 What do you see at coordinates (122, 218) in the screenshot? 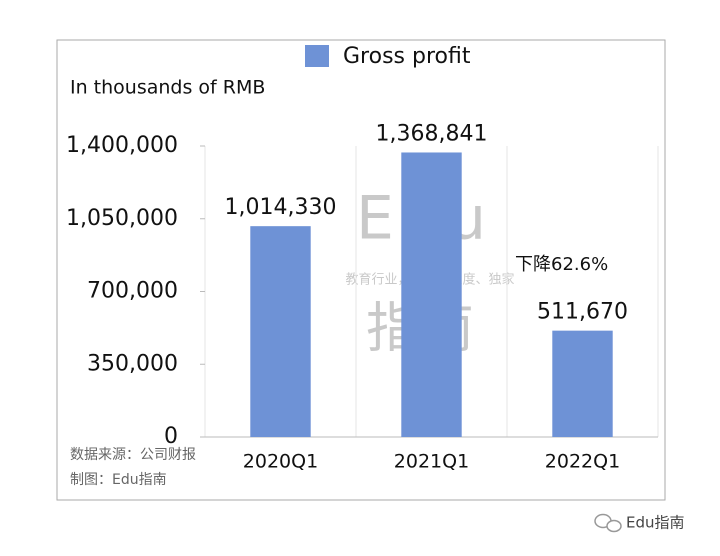
I see `y-tick-label: 1,050,000` at bounding box center [122, 218].